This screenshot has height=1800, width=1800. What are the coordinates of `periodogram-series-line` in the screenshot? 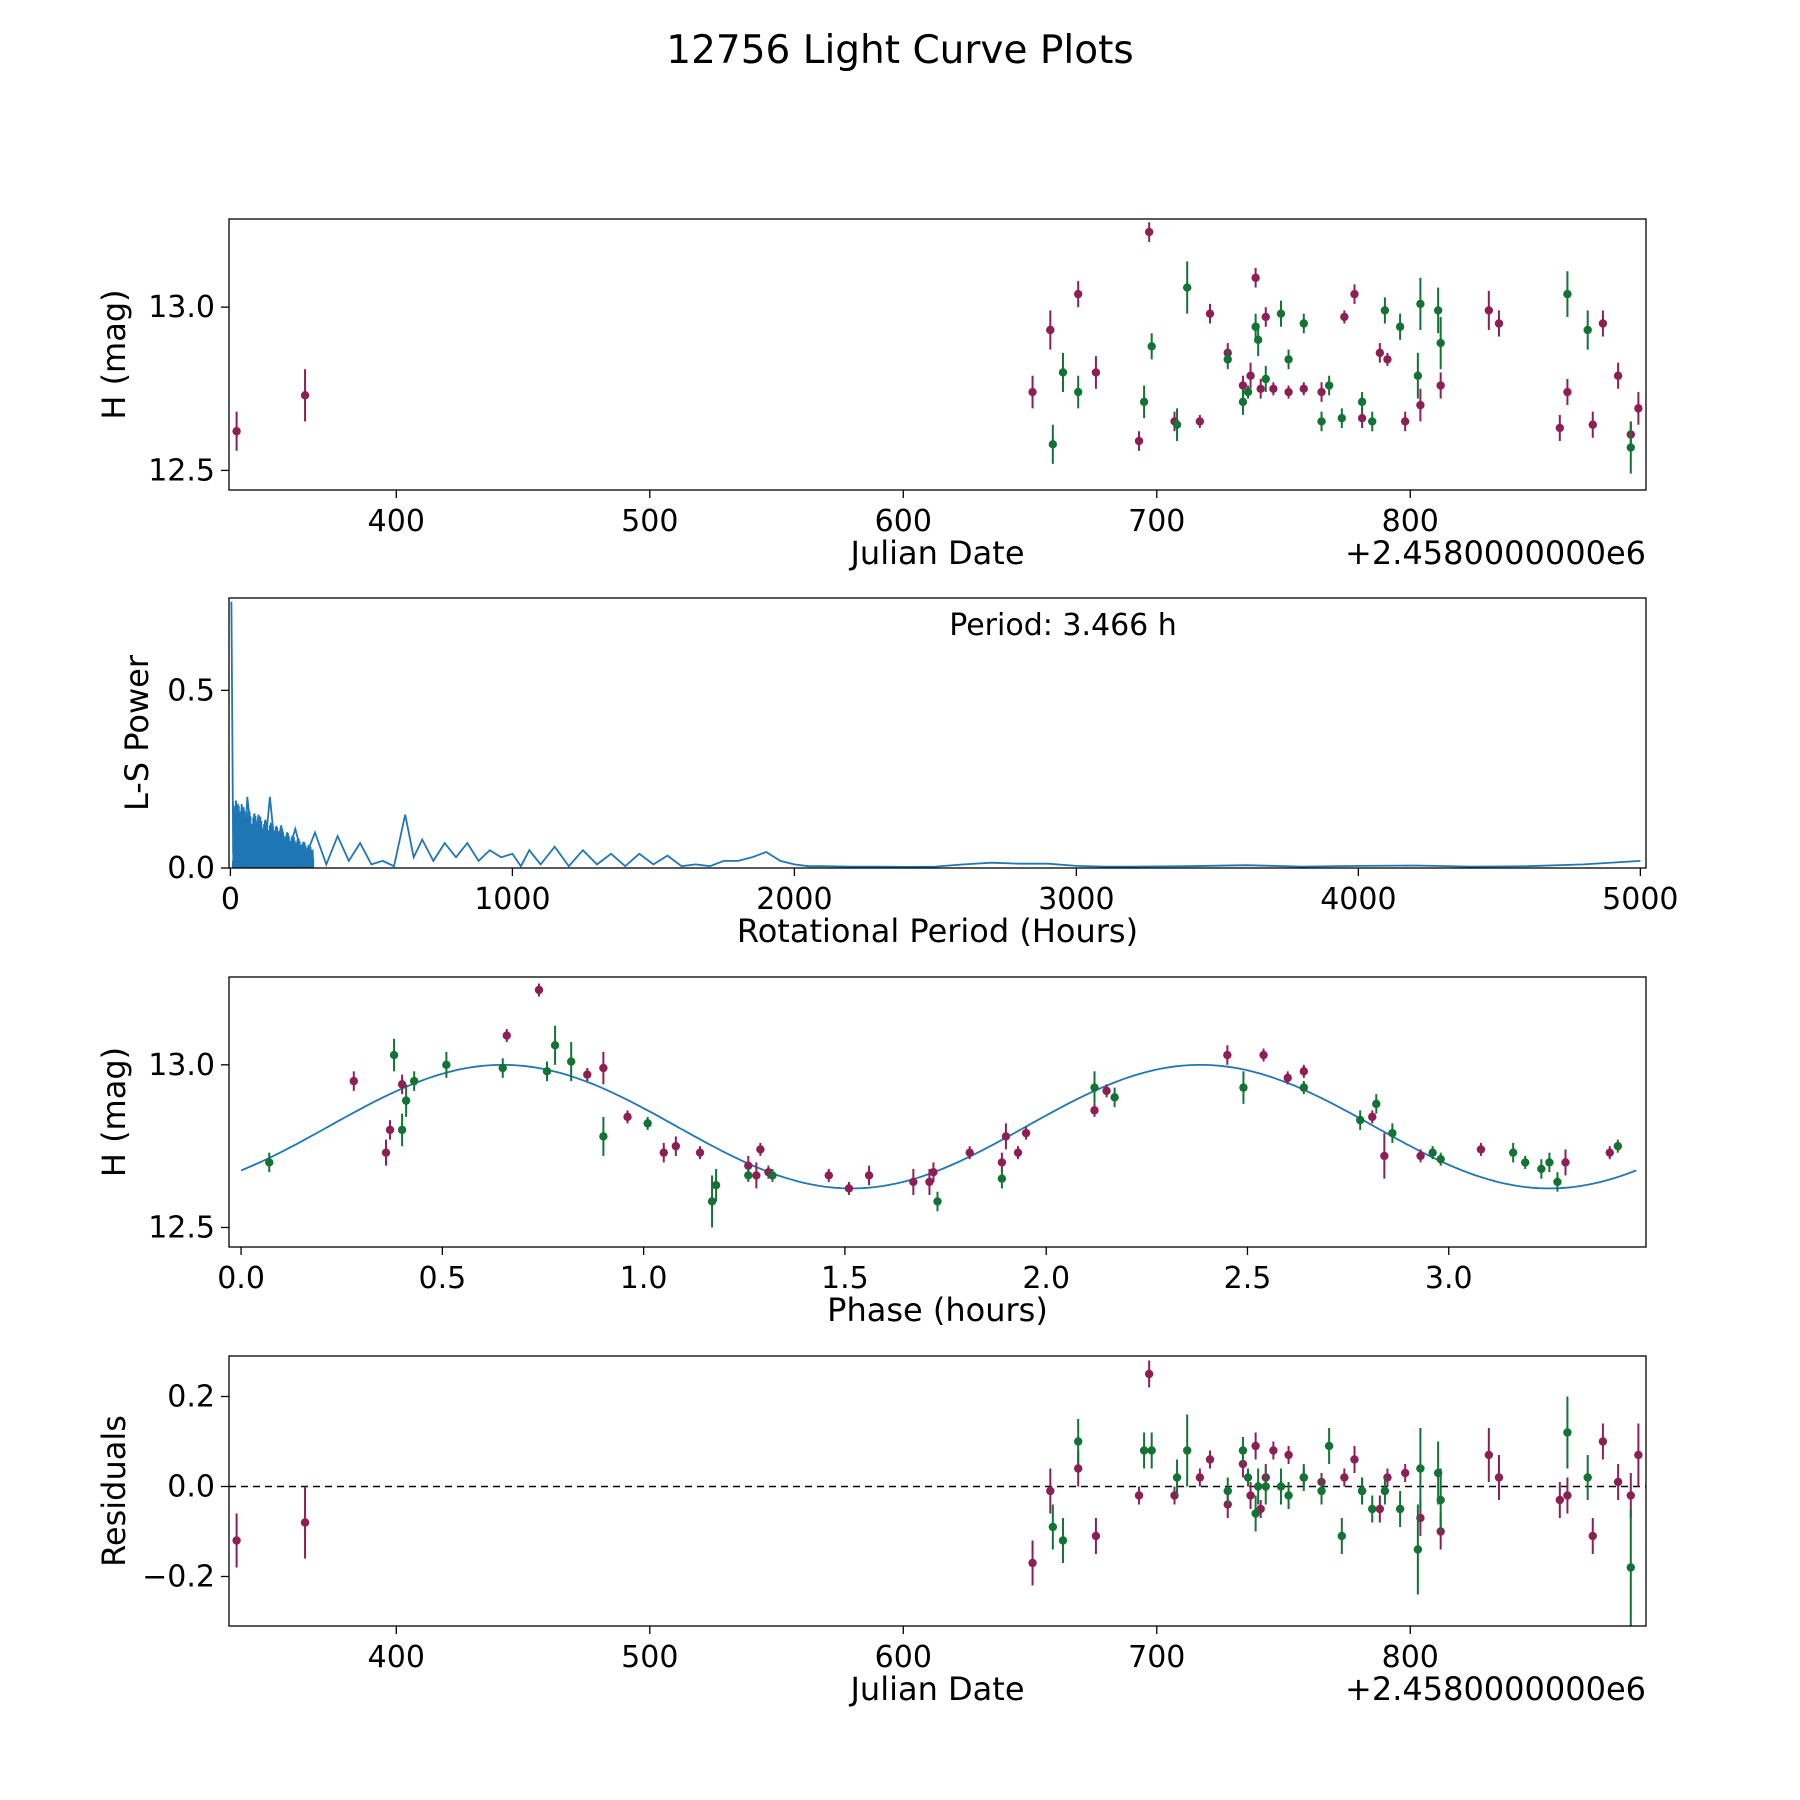 It's located at (935, 734).